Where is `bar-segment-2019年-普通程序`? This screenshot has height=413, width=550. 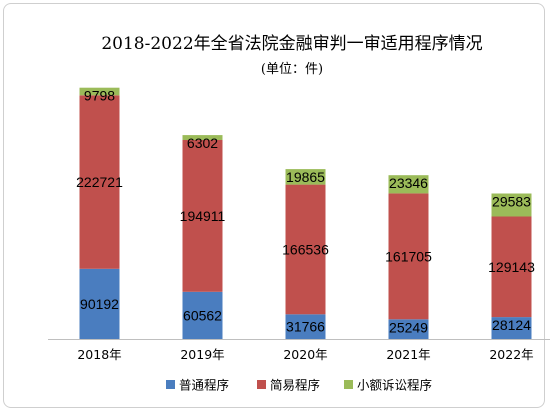 bar-segment-2019年-普通程序 is located at coordinates (202, 315).